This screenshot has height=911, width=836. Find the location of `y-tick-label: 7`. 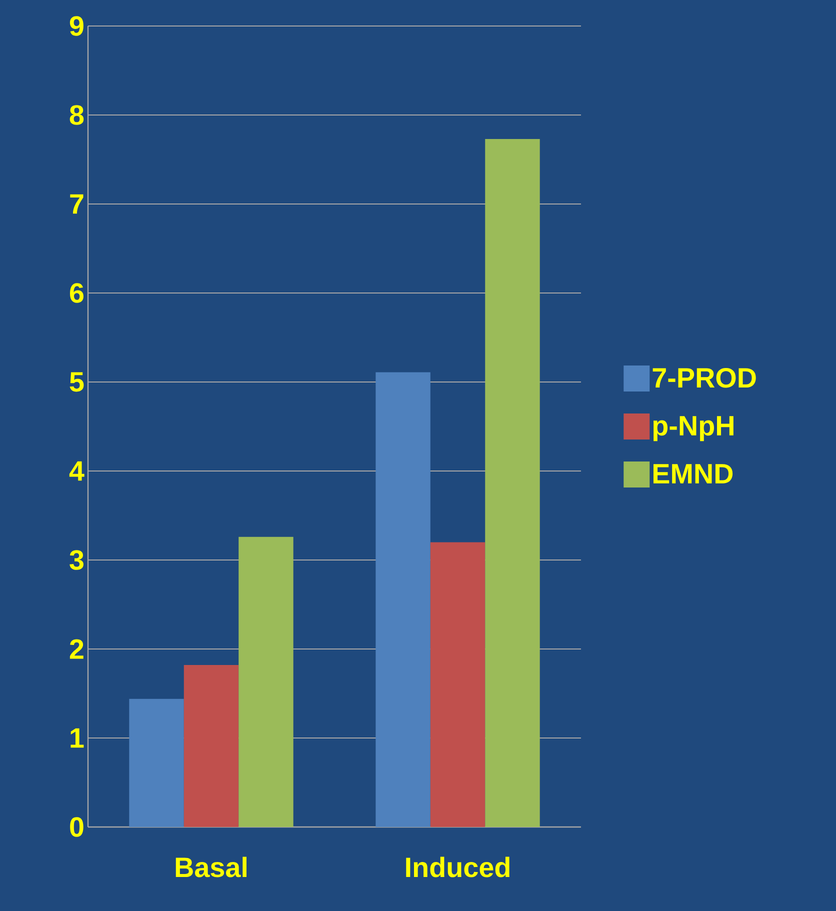

y-tick-label: 7 is located at coordinates (77, 204).